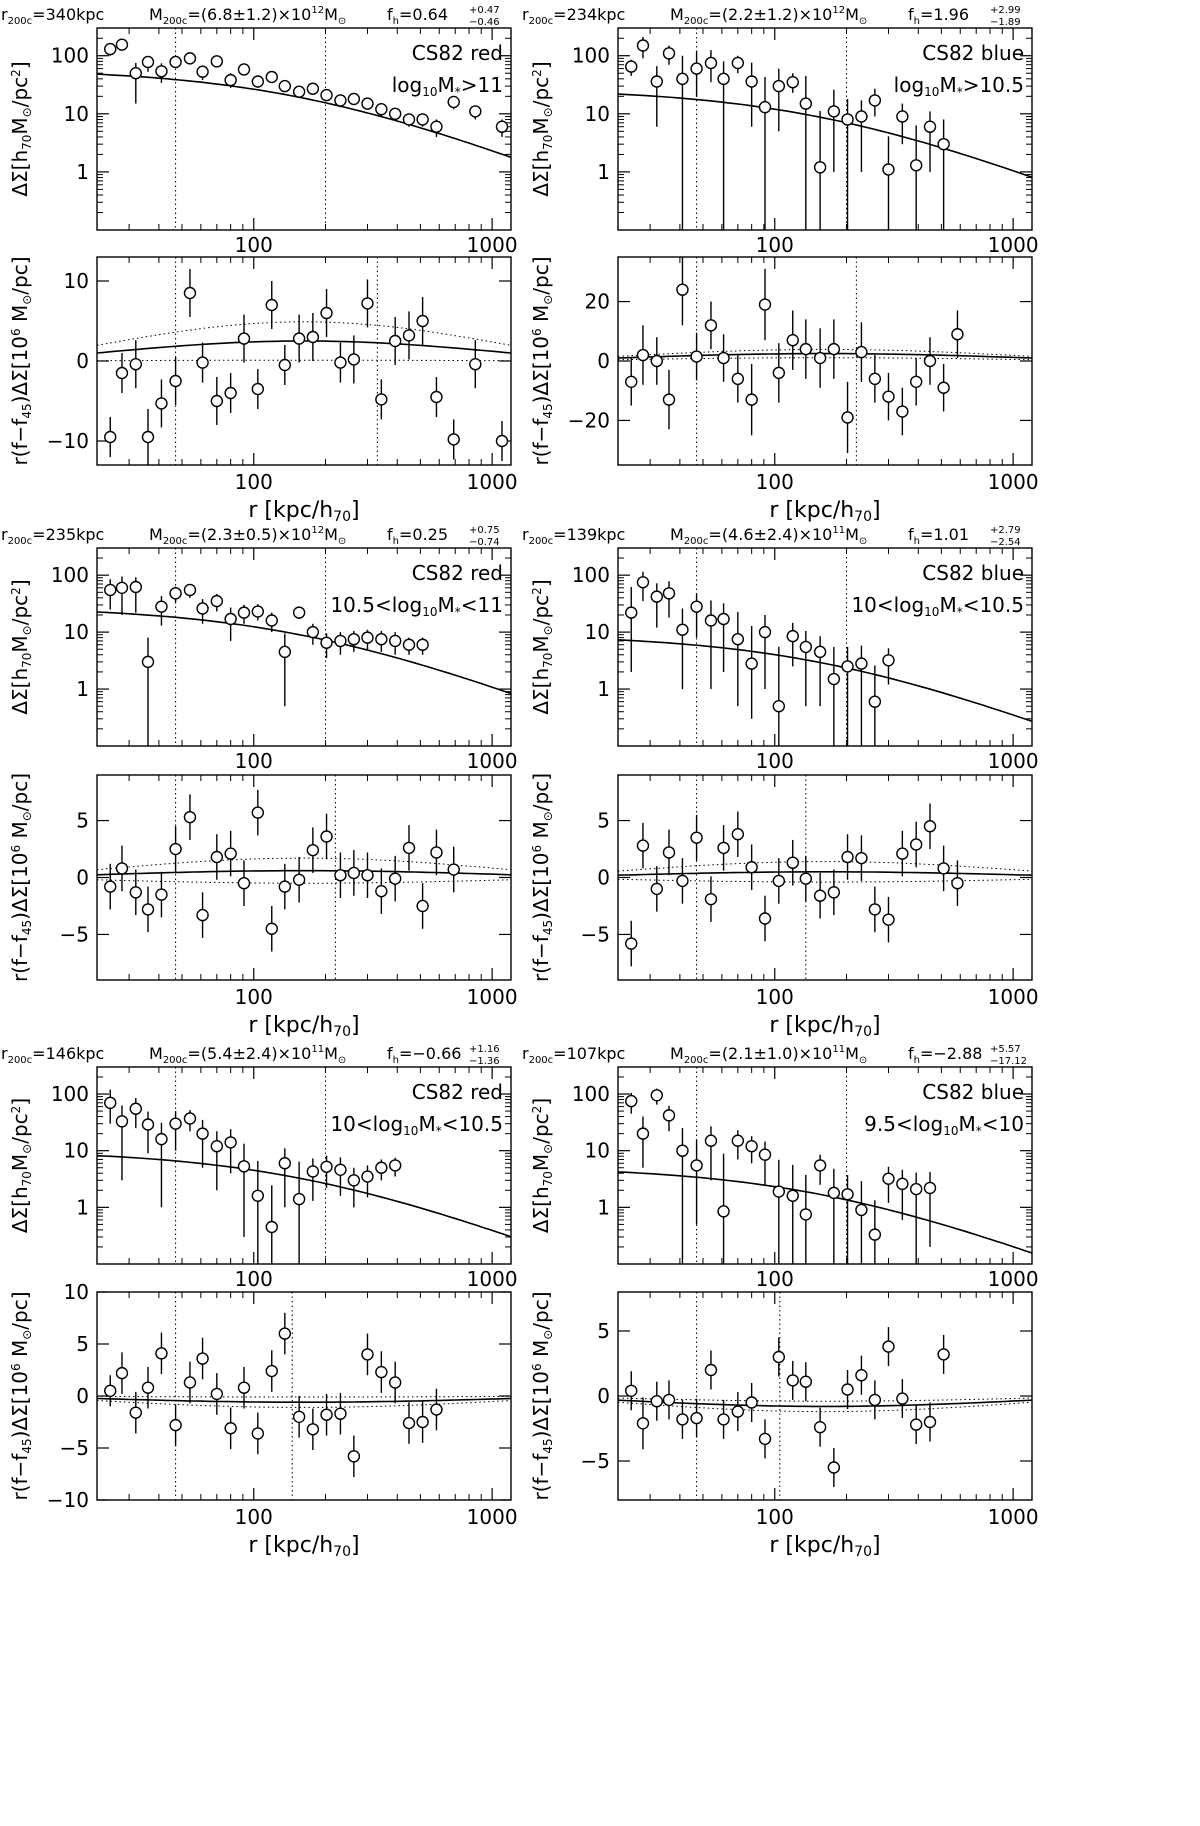 Image resolution: width=1200 pixels, height=1826 pixels. Describe the element at coordinates (541, 173) in the screenshot. I see `lens-ylabel-part: ΔΣ[h` at that location.